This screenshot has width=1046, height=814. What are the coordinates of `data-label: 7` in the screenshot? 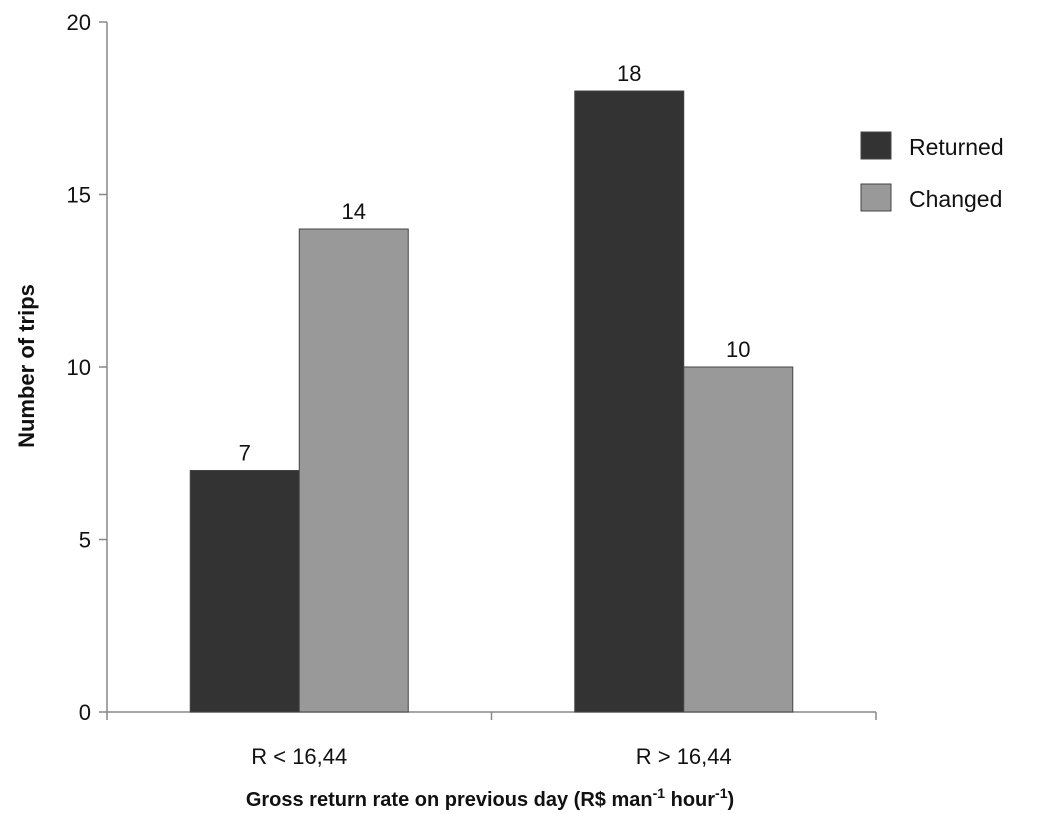 It's located at (245, 453).